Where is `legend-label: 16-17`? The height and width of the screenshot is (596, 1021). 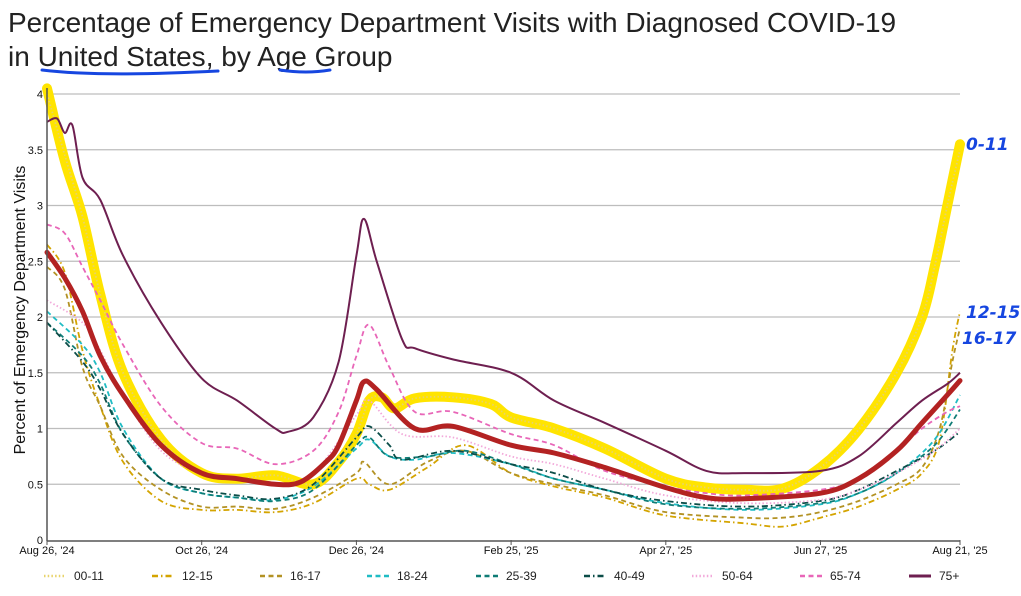 legend-label: 16-17 is located at coordinates (305, 576).